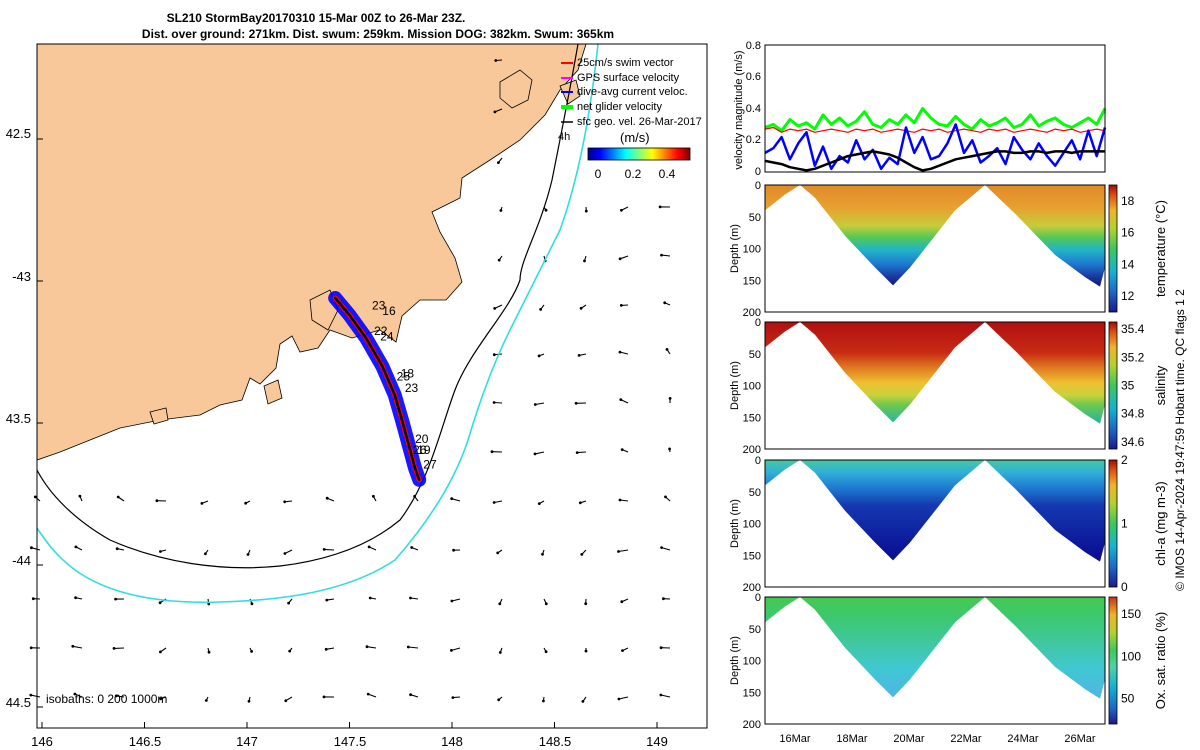 Image resolution: width=1200 pixels, height=750 pixels. What do you see at coordinates (408, 374) in the screenshot?
I see `day-label: 18` at bounding box center [408, 374].